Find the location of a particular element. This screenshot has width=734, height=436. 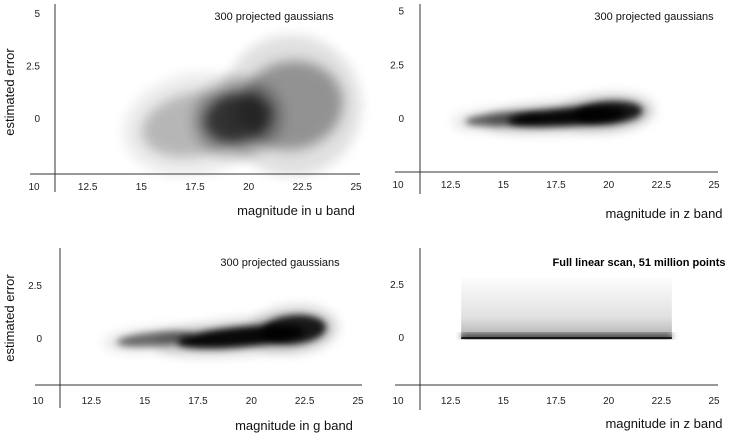

heatmap-top-left is located at coordinates (242, 105).